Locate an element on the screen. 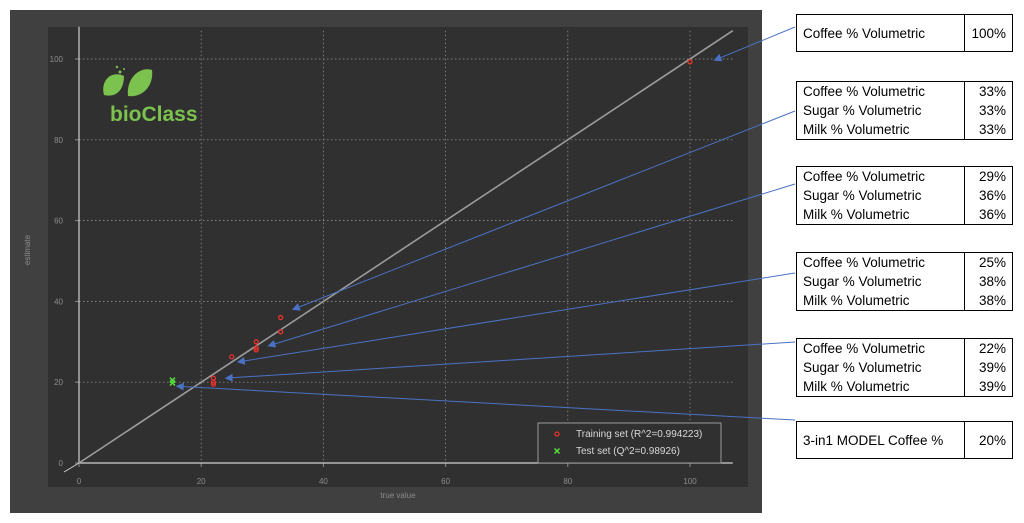 Image resolution: width=1024 pixels, height=523 pixels. annotation-value: 100% is located at coordinates (988, 33).